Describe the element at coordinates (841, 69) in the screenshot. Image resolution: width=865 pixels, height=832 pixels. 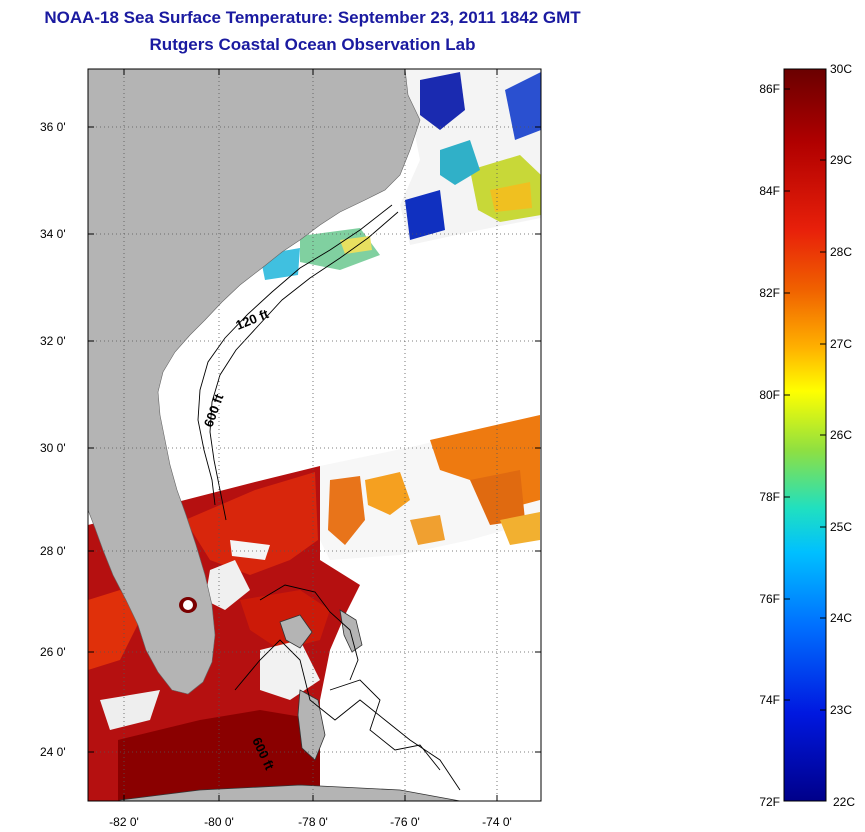
I see `colorbar-celsius-label: 30C` at that location.